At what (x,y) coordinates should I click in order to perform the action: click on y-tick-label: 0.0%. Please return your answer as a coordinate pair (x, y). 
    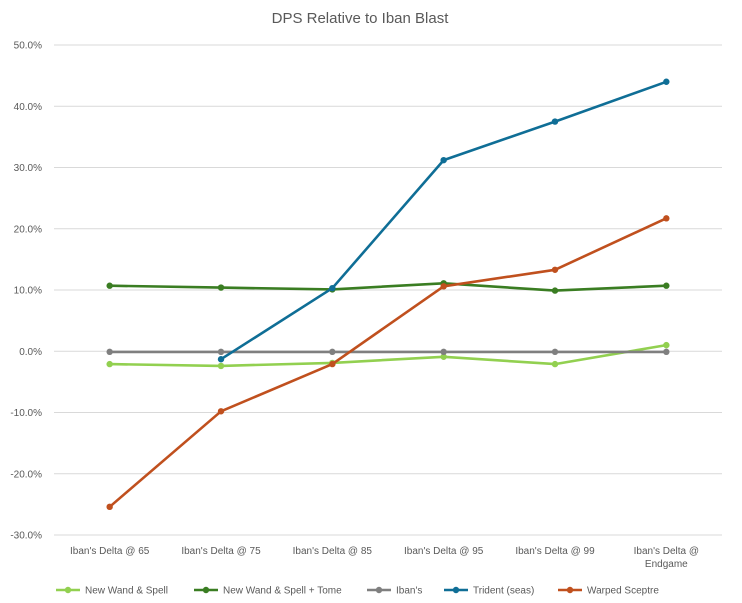
    Looking at the image, I should click on (30, 352).